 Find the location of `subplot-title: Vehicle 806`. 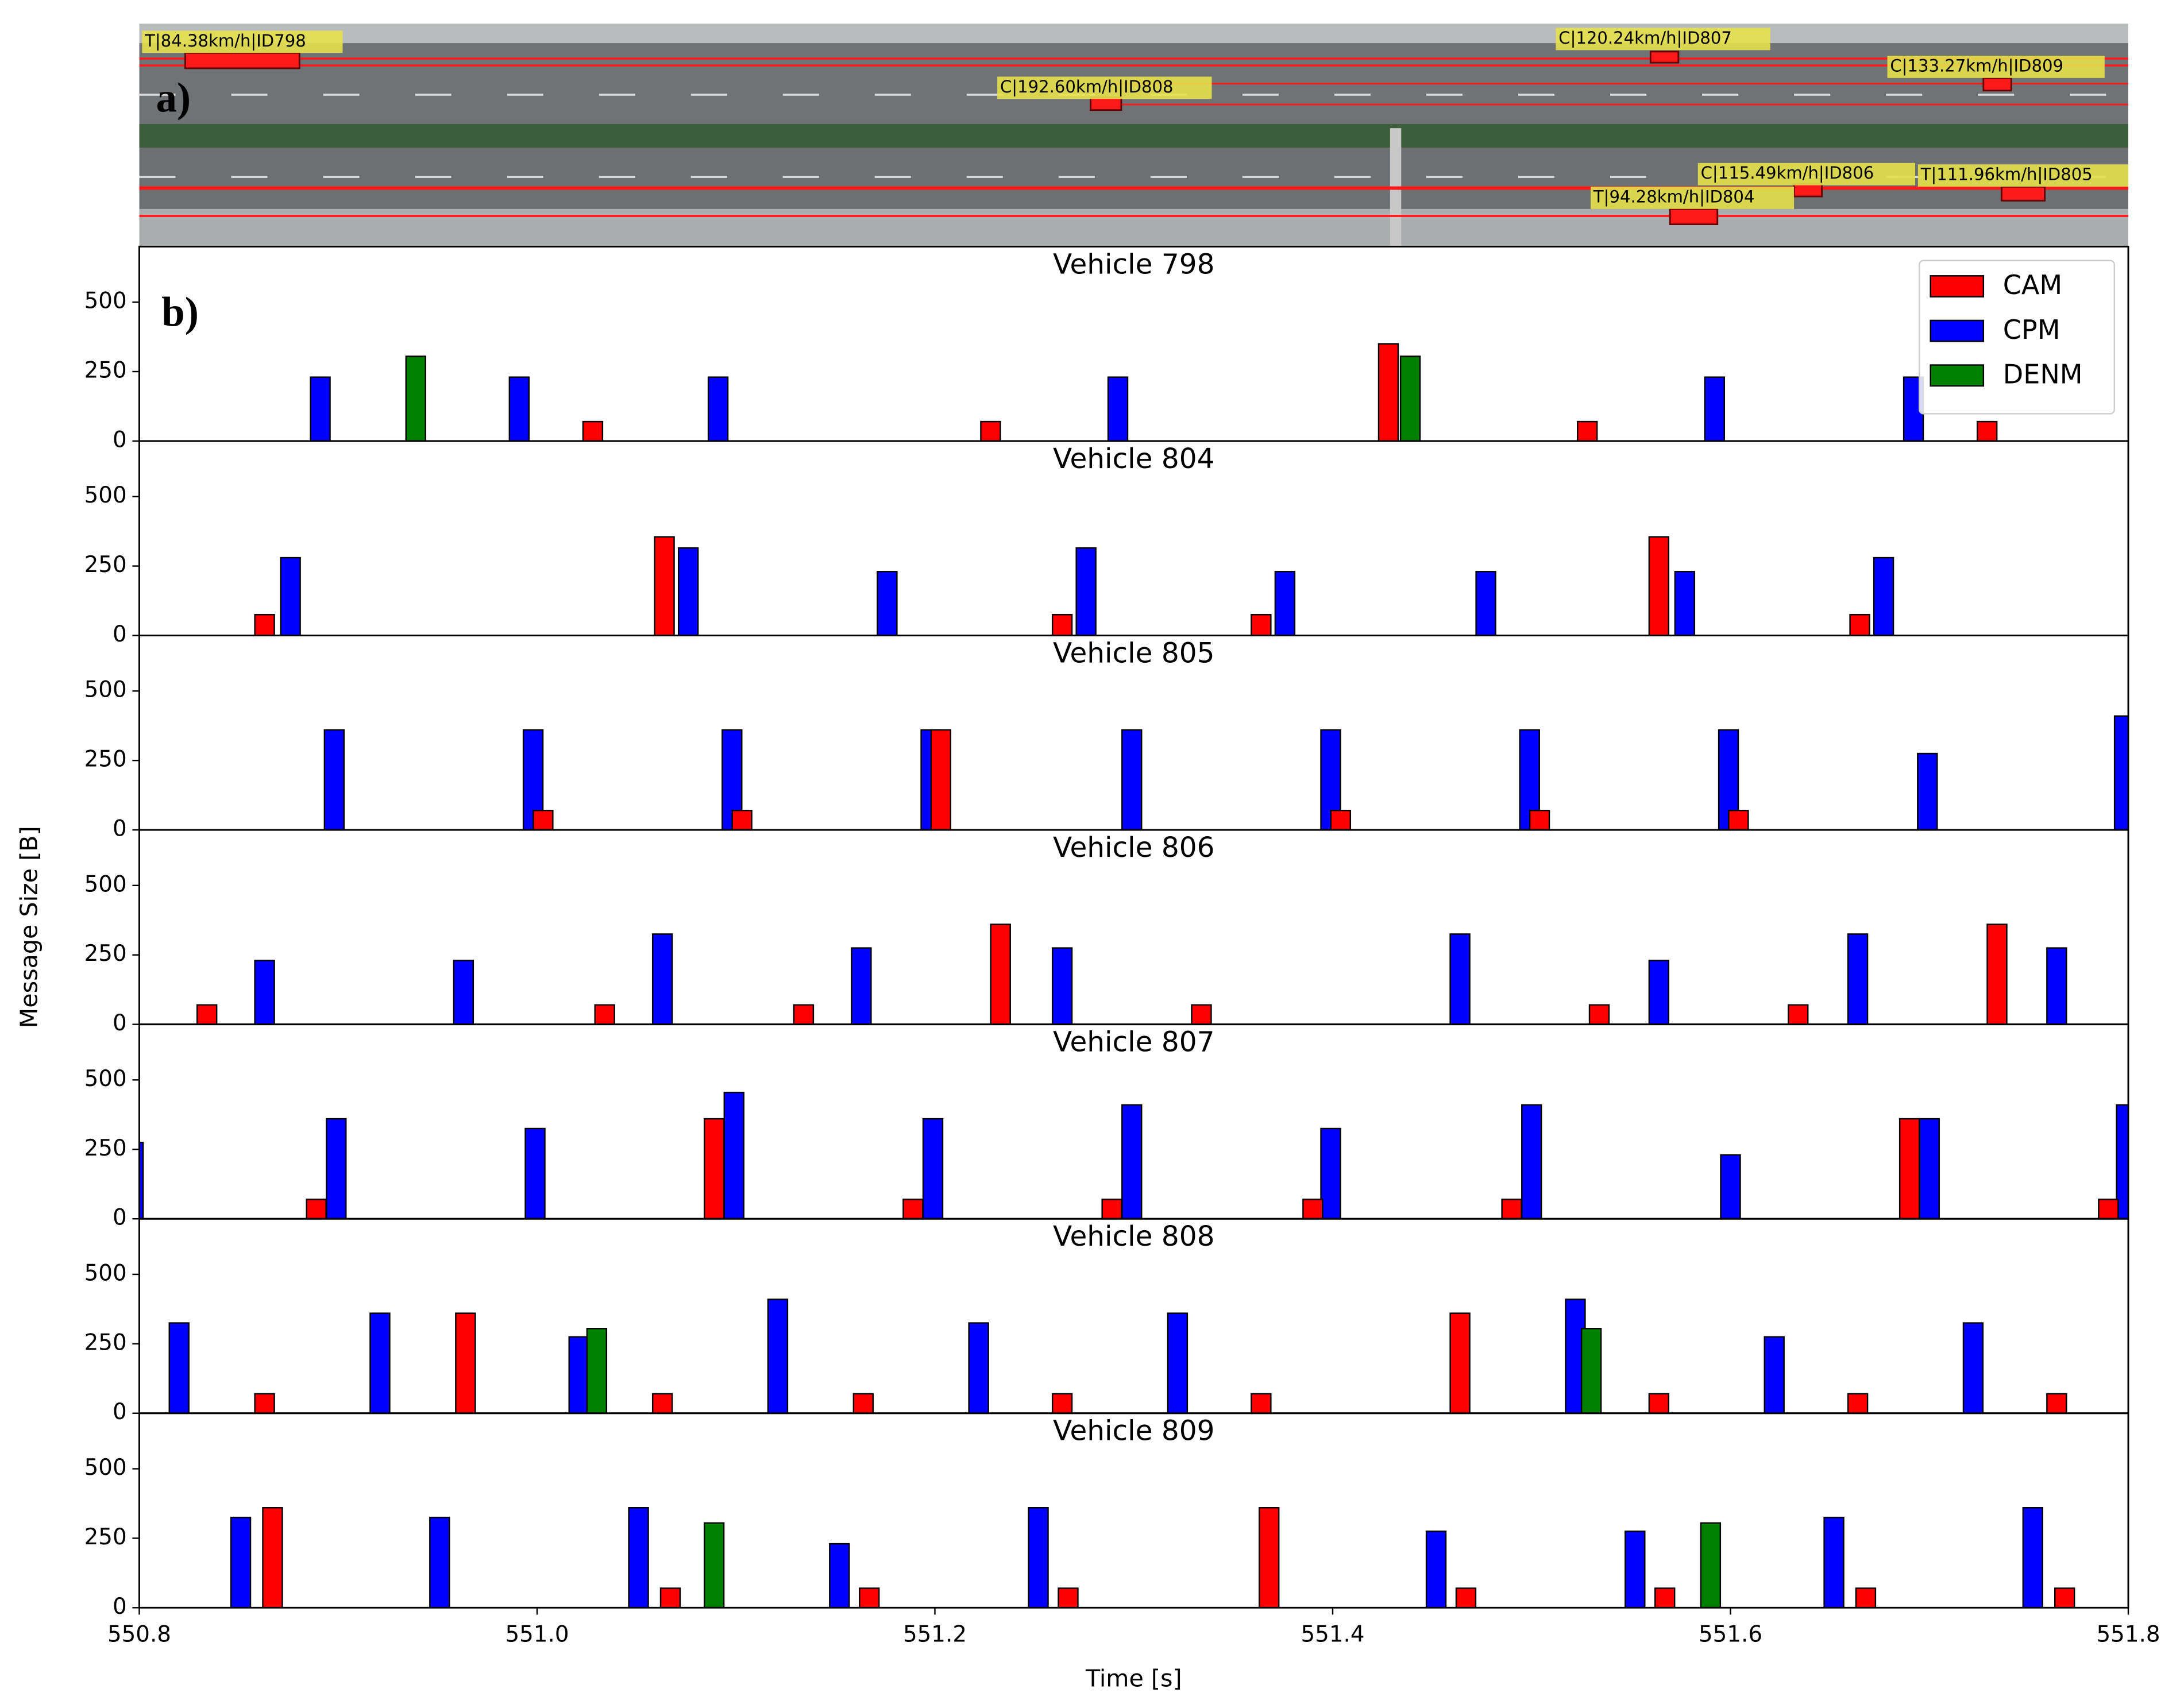

subplot-title: Vehicle 806 is located at coordinates (1134, 848).